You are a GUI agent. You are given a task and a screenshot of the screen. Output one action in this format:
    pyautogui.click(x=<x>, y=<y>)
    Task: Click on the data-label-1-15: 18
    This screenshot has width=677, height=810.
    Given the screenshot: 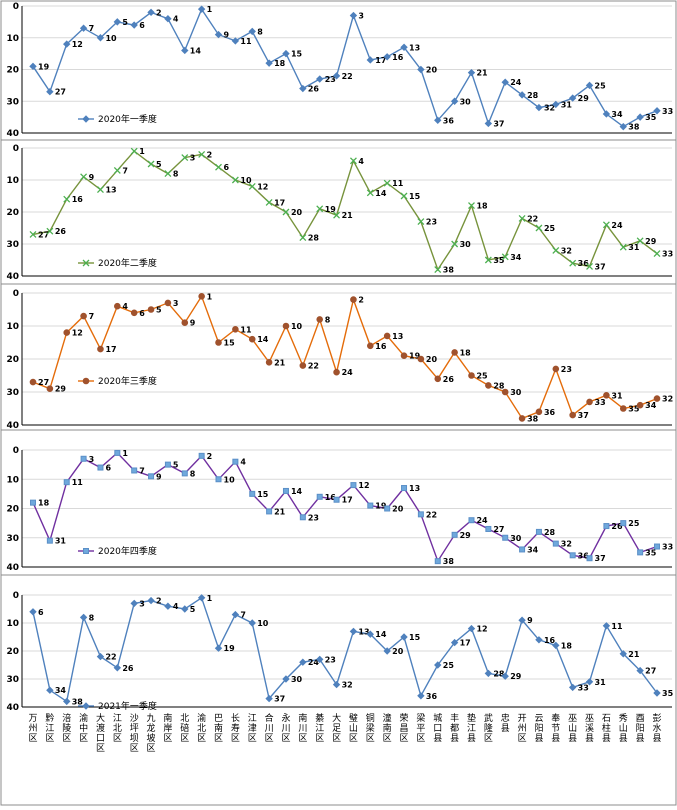 What is the action you would take?
    pyautogui.click(x=280, y=63)
    